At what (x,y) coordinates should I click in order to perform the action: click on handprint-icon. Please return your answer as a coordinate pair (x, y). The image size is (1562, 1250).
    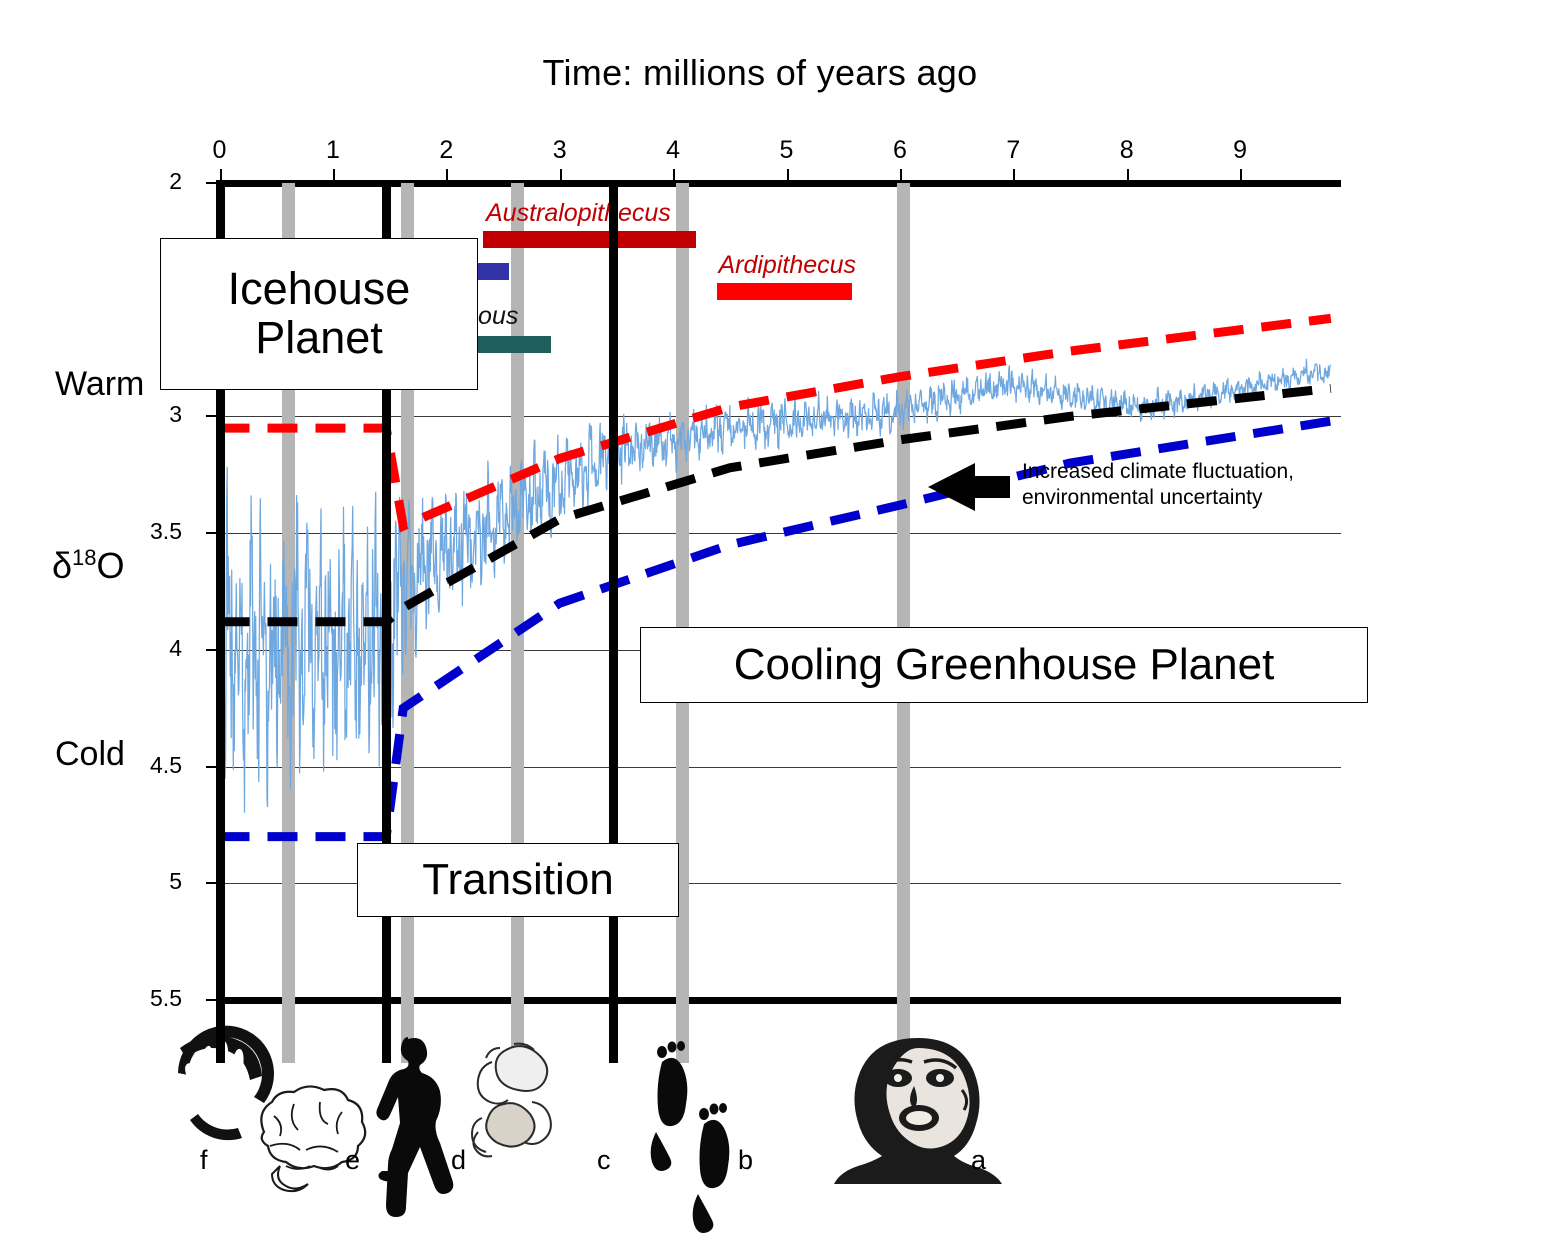
    Looking at the image, I should click on (226, 1083).